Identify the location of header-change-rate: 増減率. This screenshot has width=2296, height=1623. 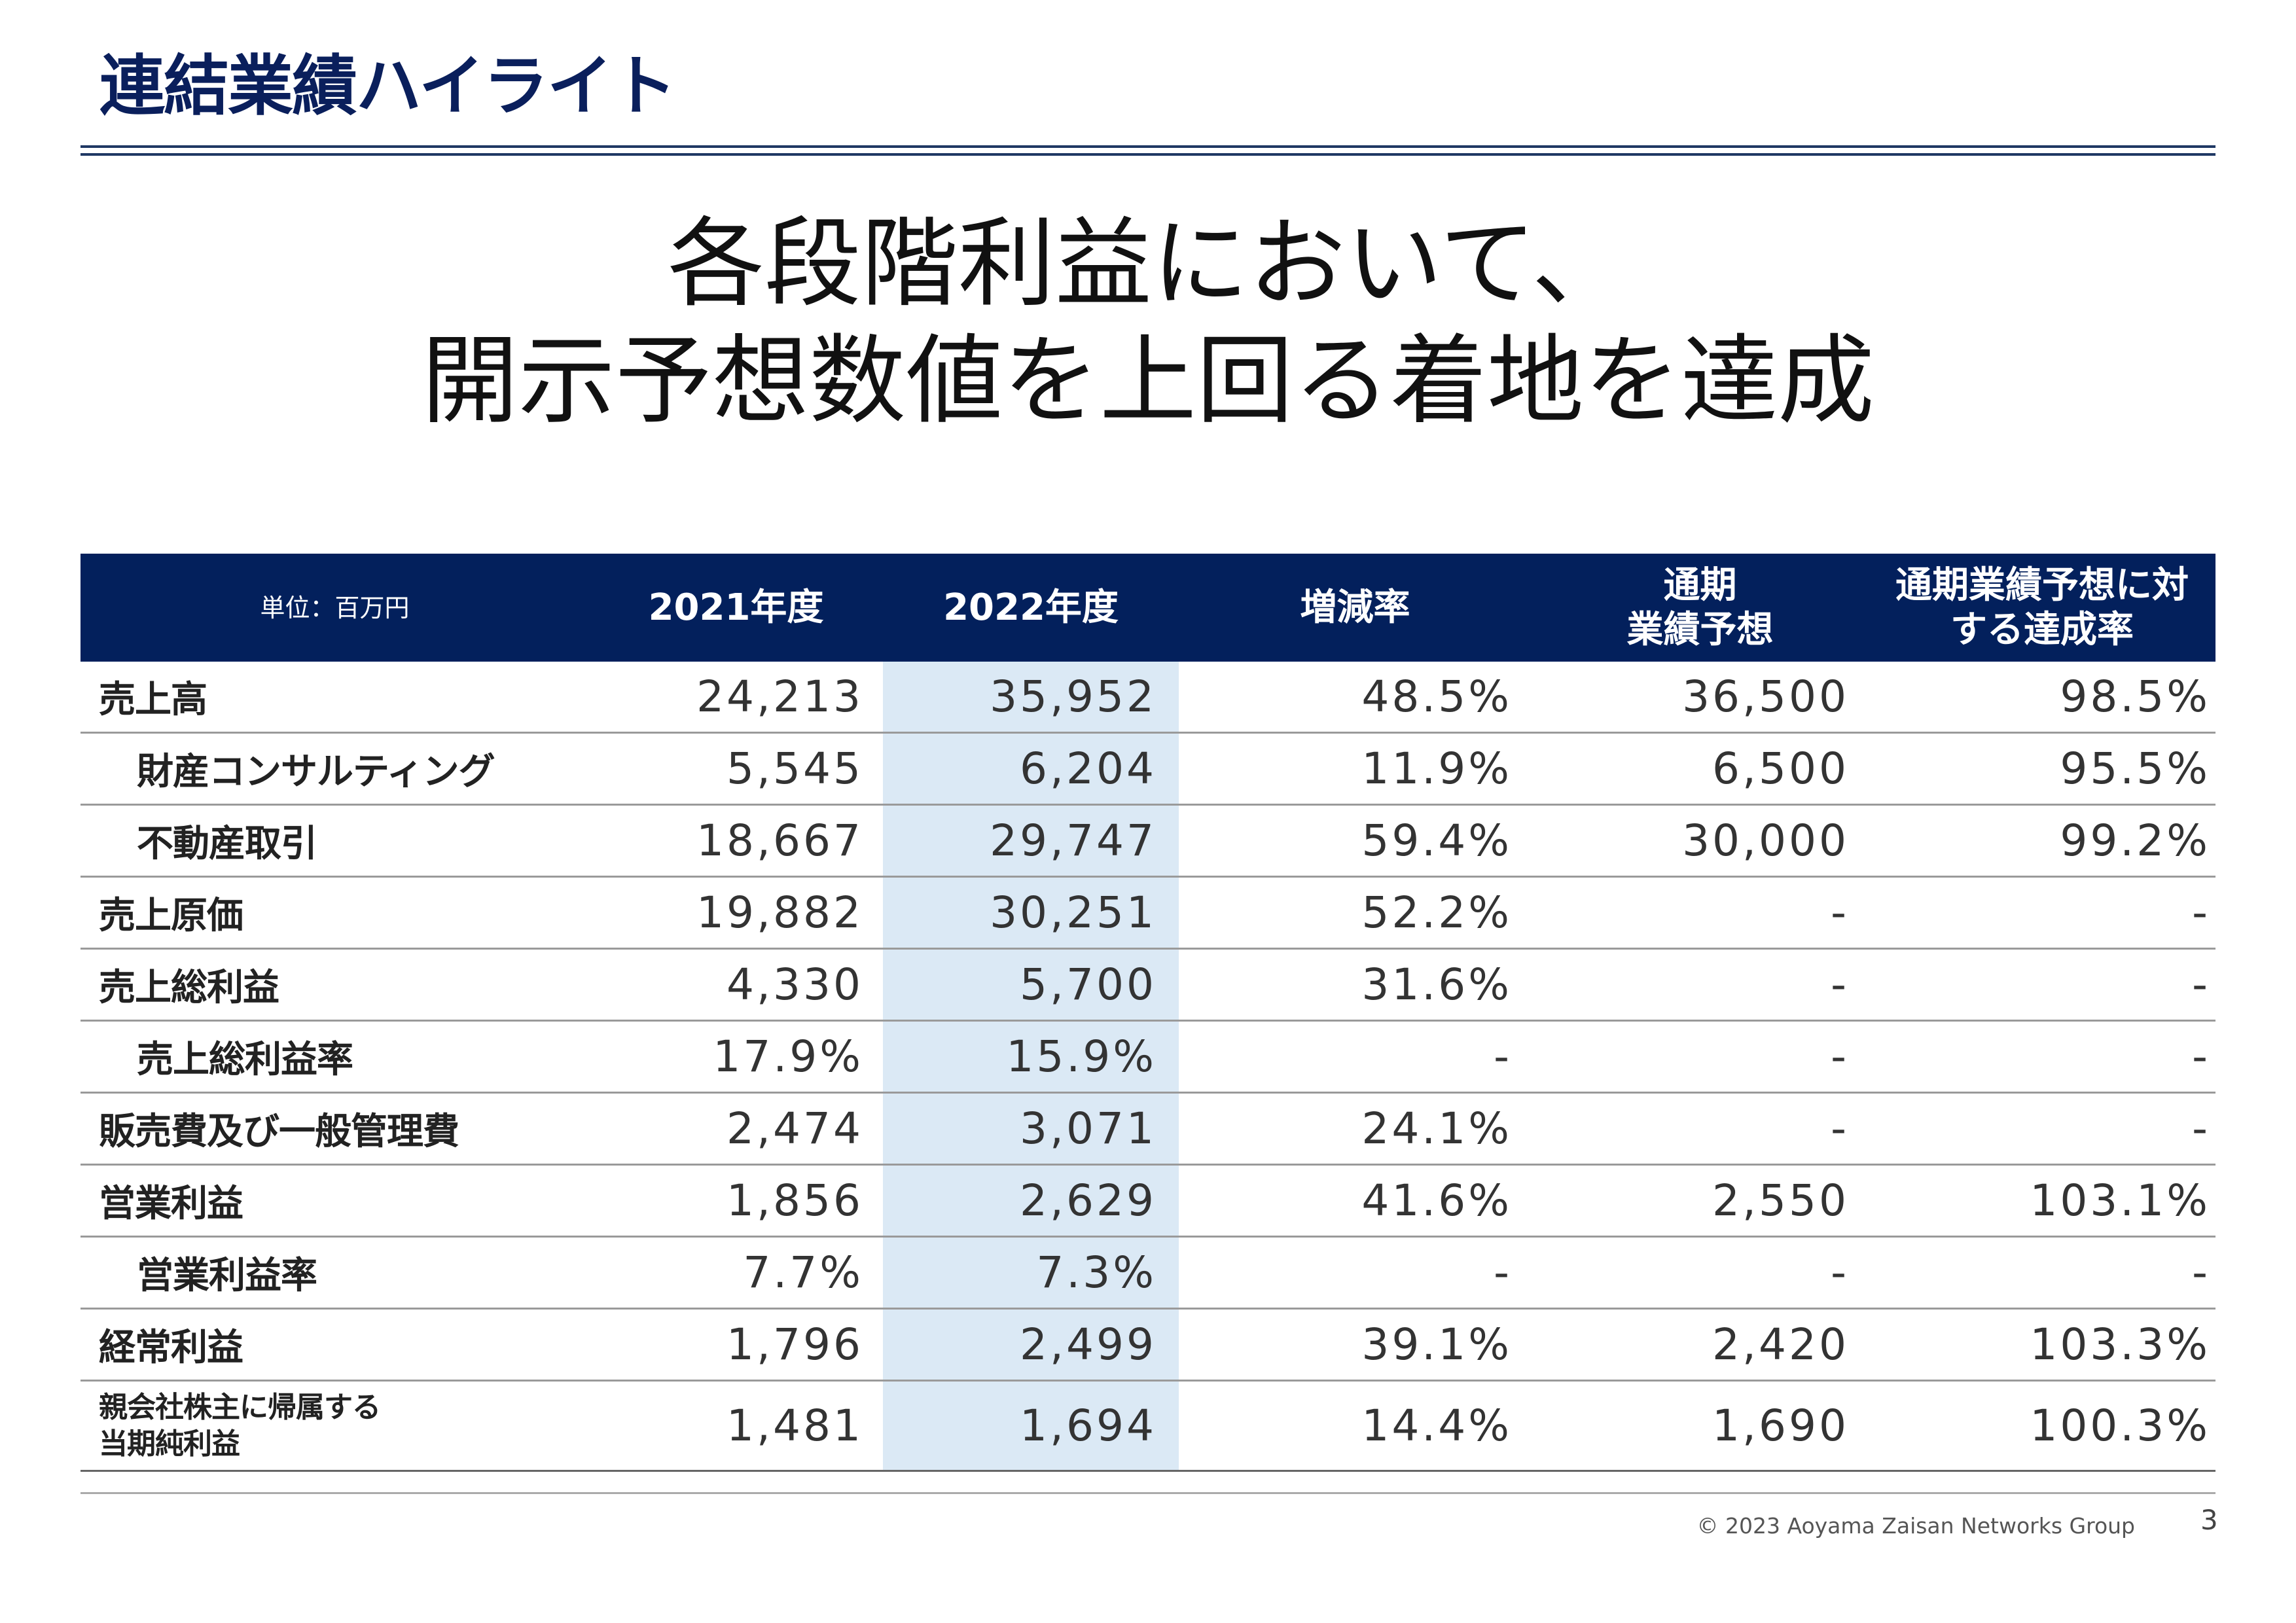
(1355, 608).